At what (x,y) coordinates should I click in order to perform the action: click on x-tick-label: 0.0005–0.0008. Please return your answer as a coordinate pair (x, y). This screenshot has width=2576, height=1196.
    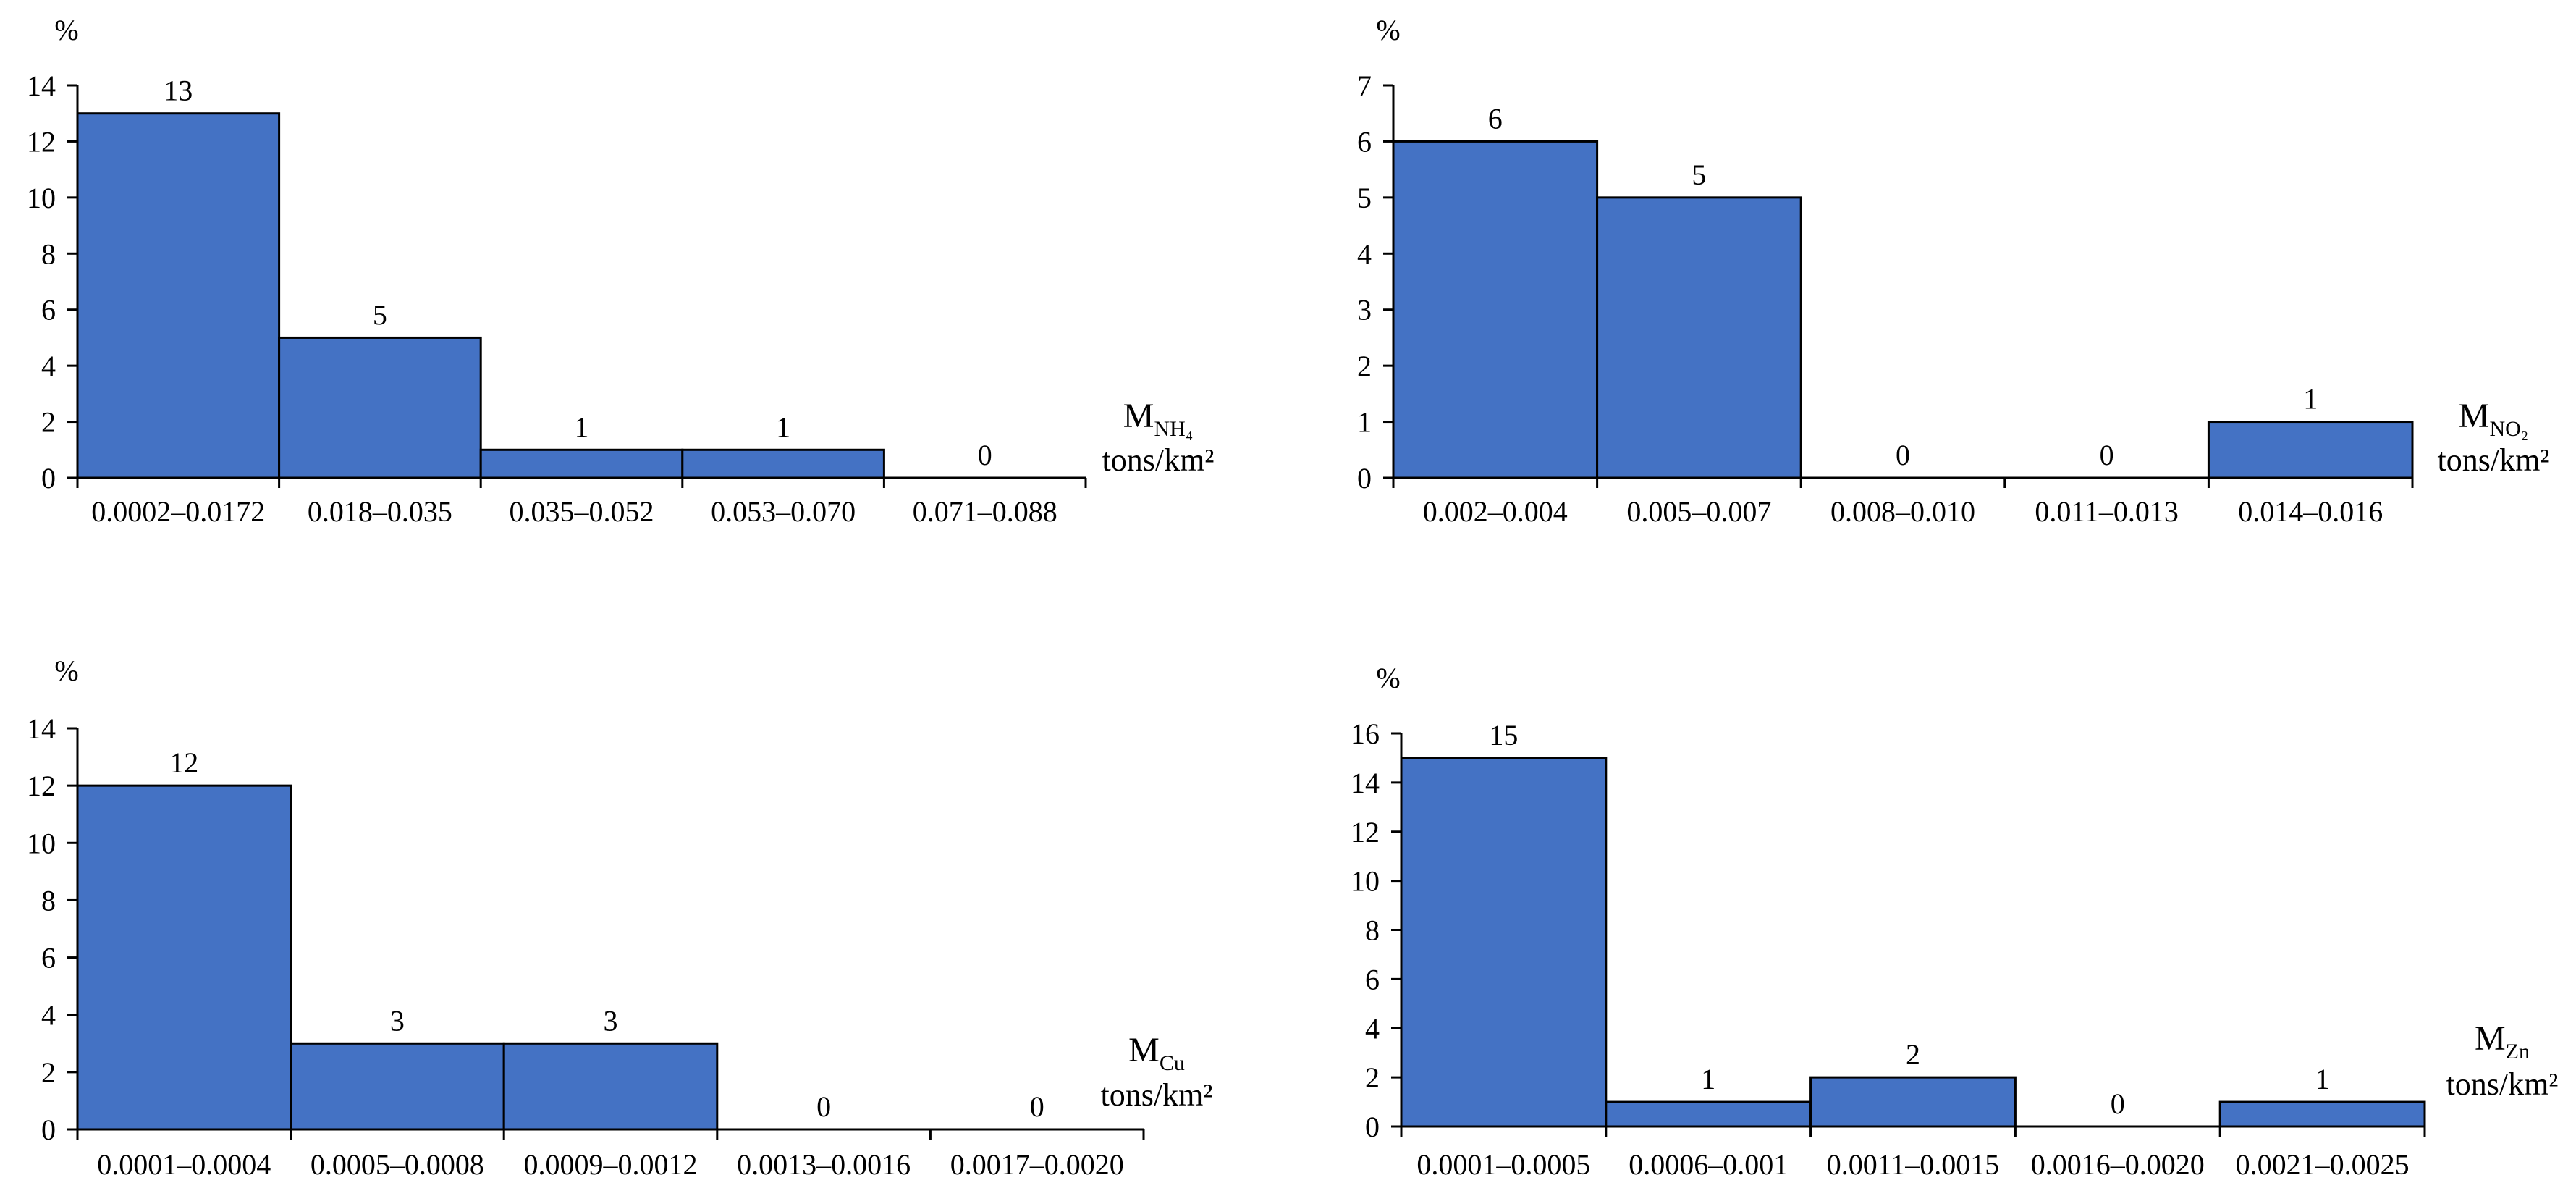
    Looking at the image, I should click on (397, 1164).